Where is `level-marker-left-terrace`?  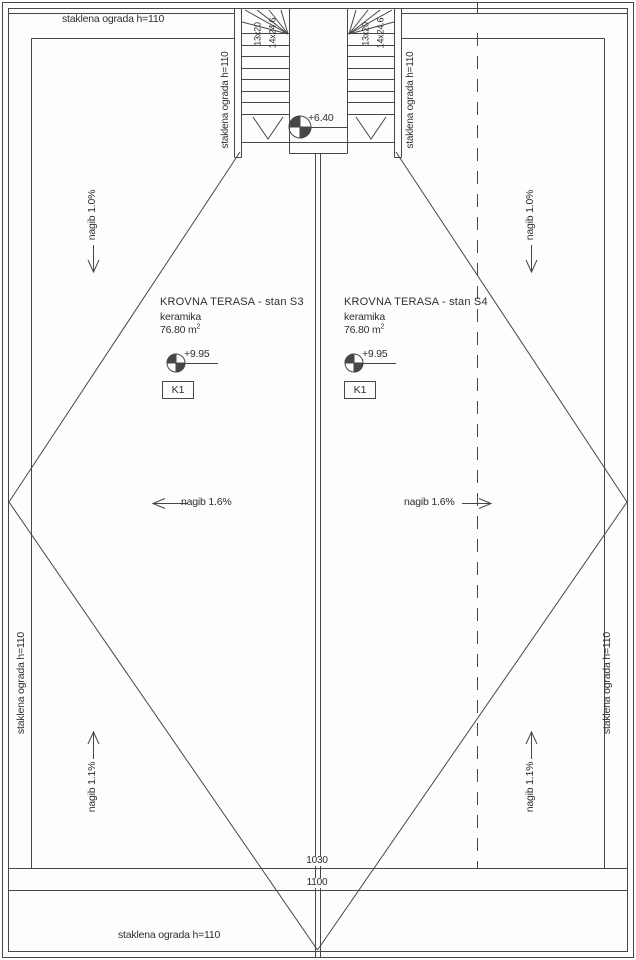
level-marker-left-terrace is located at coordinates (192, 363).